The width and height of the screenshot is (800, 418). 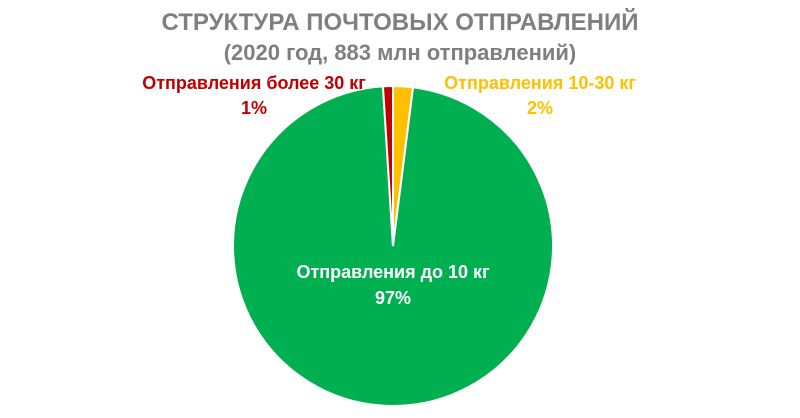 What do you see at coordinates (540, 108) in the screenshot?
I see `slice-value-10-30kg: 2%` at bounding box center [540, 108].